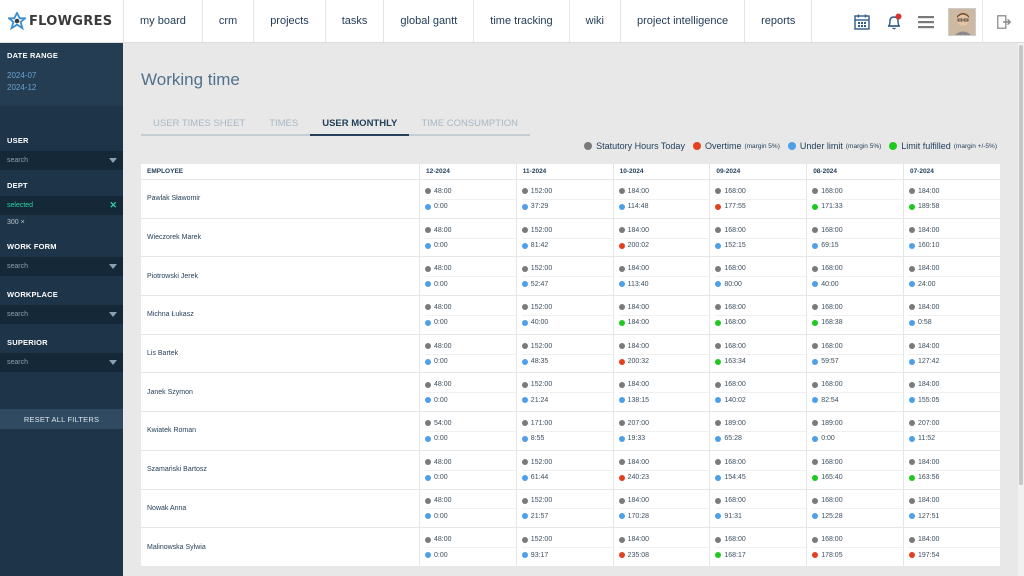 Image resolution: width=1024 pixels, height=576 pixels. I want to click on worked-value: 155:05, so click(928, 400).